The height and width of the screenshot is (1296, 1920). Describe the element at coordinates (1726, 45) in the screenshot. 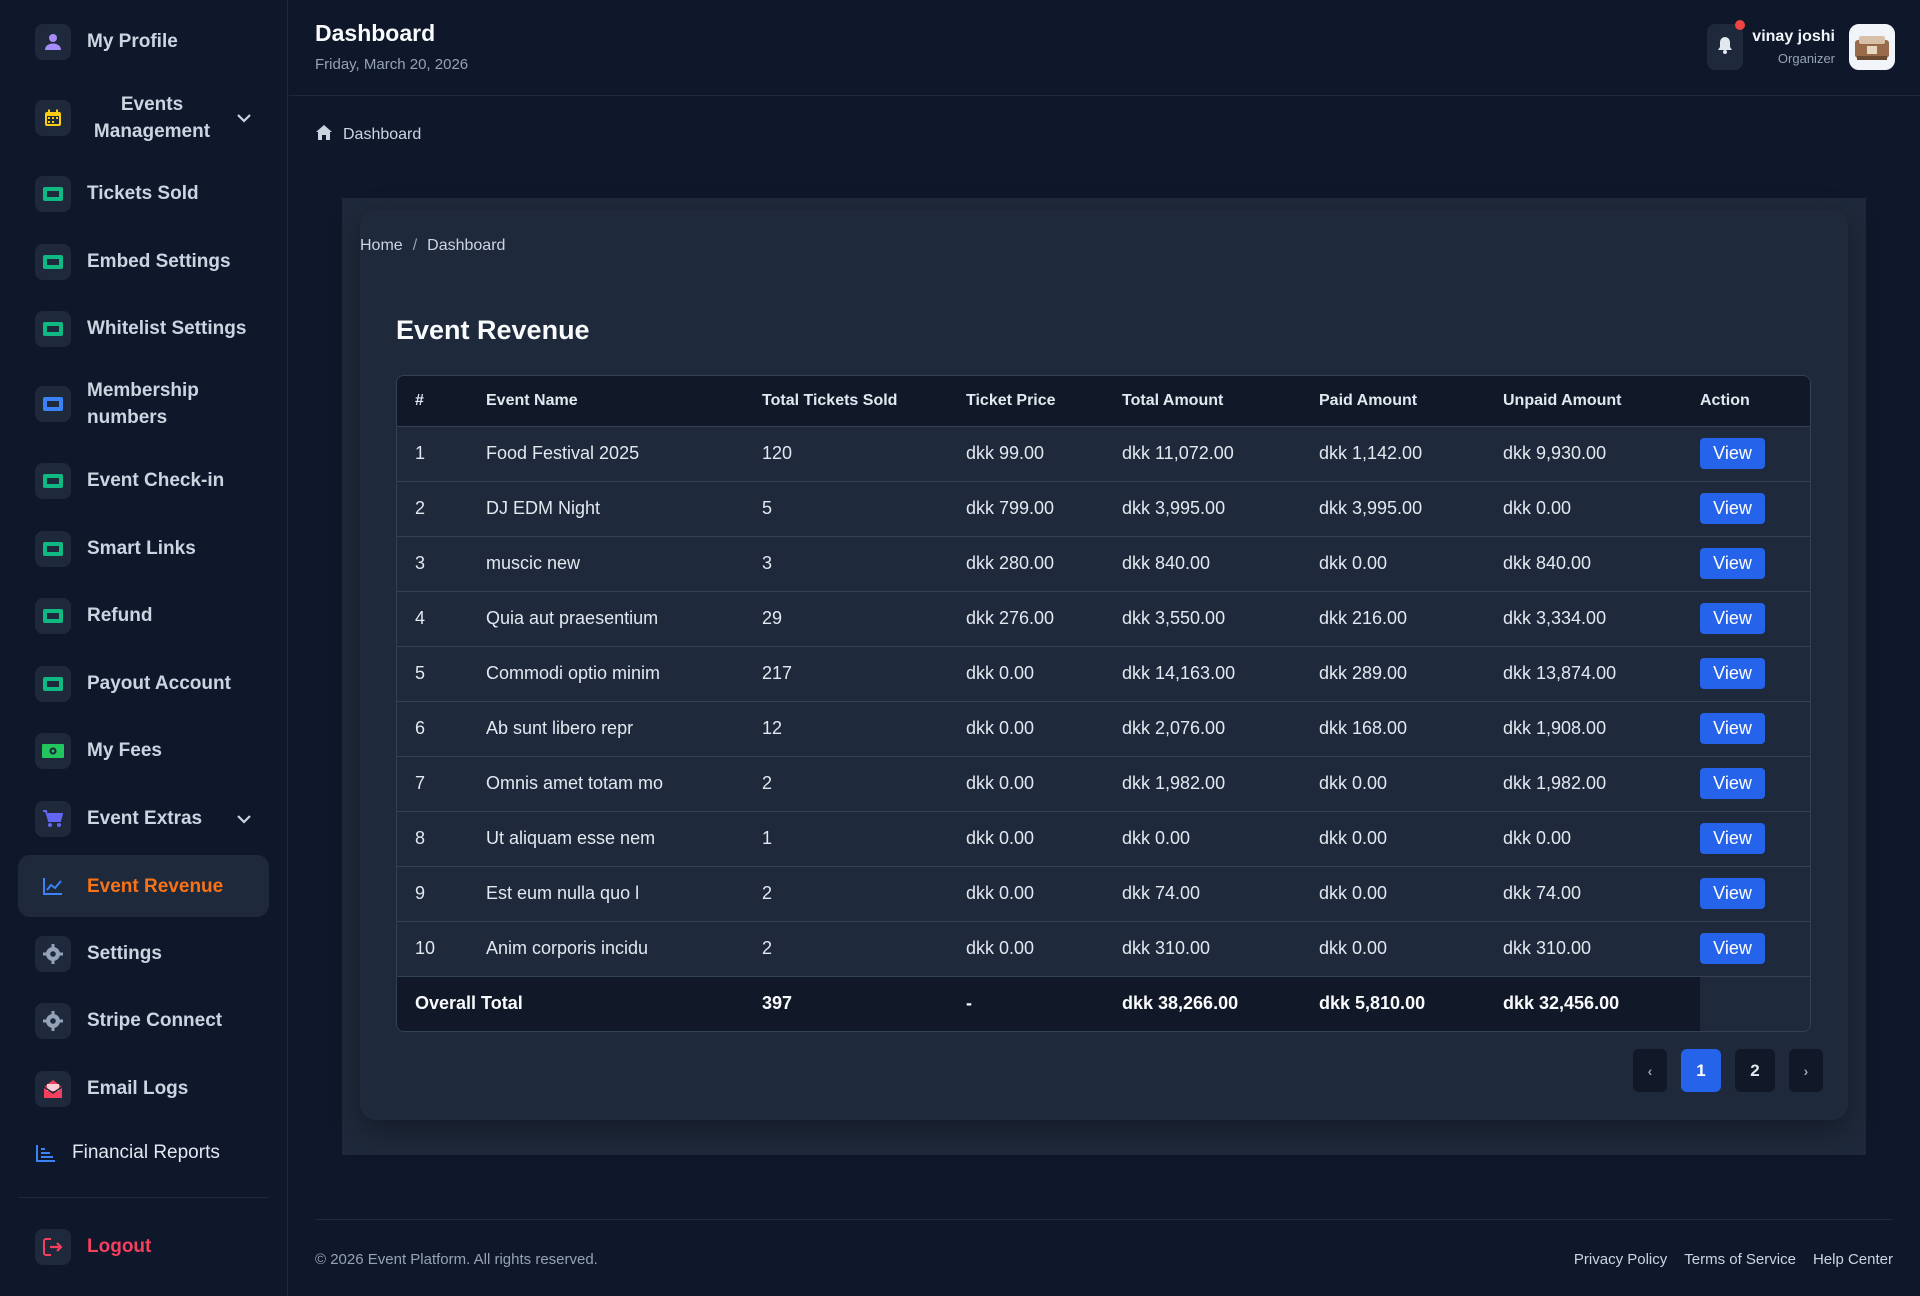

I see `notifications-button` at that location.